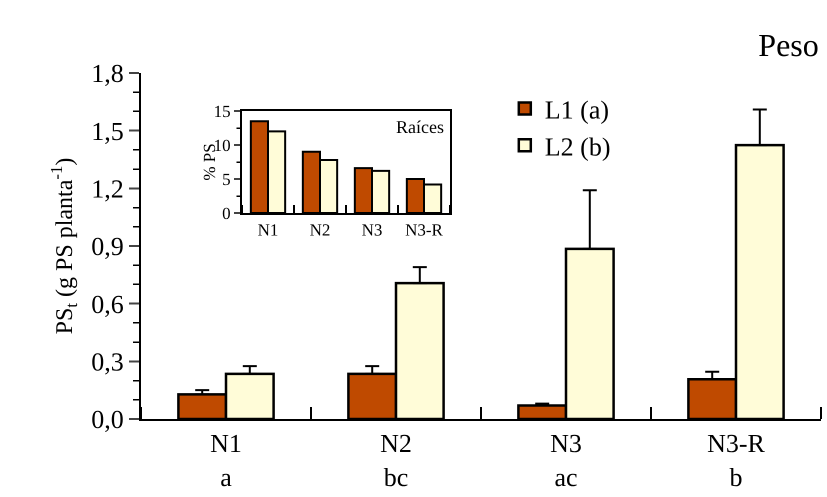  I want to click on y-tick-label: 1,5, so click(107, 131).